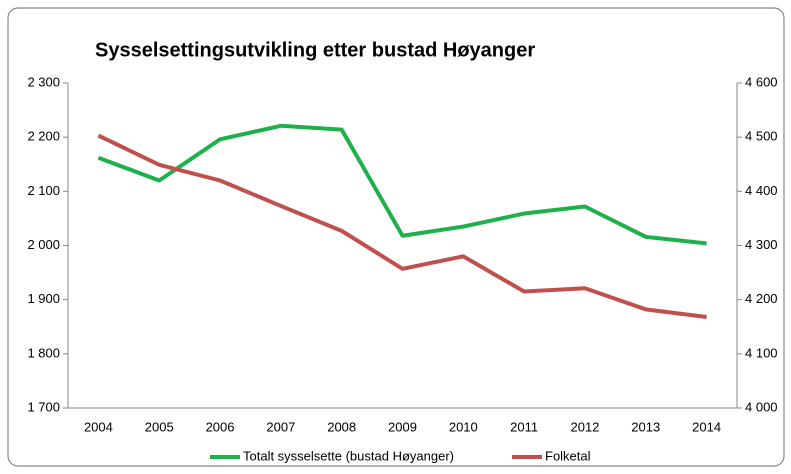 The image size is (791, 474). Describe the element at coordinates (706, 426) in the screenshot. I see `x-tick-label: 2014` at that location.